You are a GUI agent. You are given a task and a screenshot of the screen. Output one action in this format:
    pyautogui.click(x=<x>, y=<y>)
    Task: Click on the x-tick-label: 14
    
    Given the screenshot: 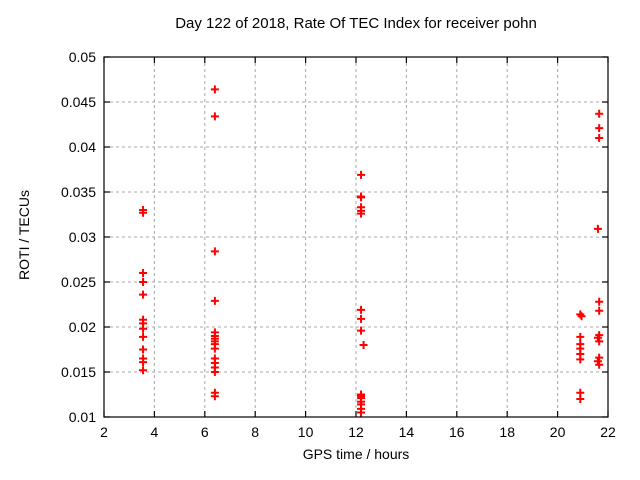 What is the action you would take?
    pyautogui.click(x=407, y=432)
    